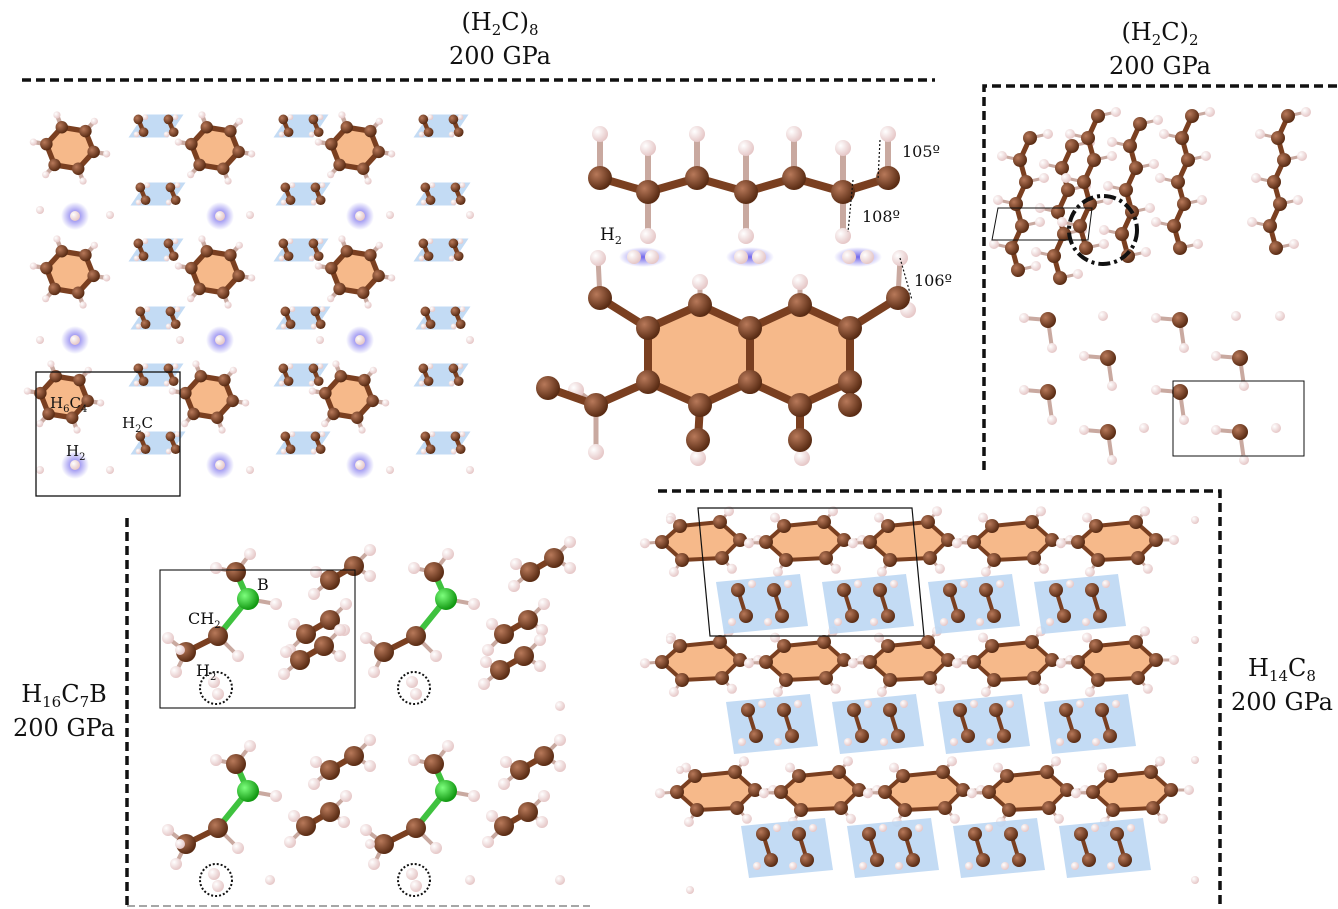  Describe the element at coordinates (1238, 418) in the screenshot. I see `unit-cell-h2c2-bottom` at that location.